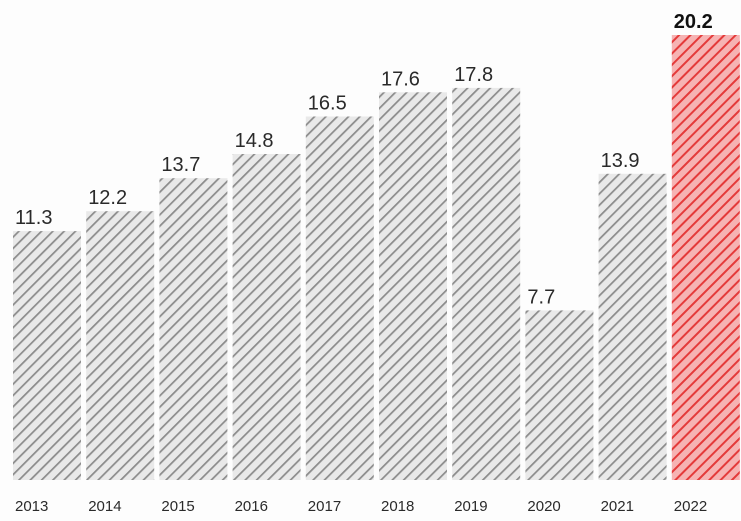 Image resolution: width=741 pixels, height=521 pixels. Describe the element at coordinates (473, 75) in the screenshot. I see `value-label-2019: 17.8` at that location.